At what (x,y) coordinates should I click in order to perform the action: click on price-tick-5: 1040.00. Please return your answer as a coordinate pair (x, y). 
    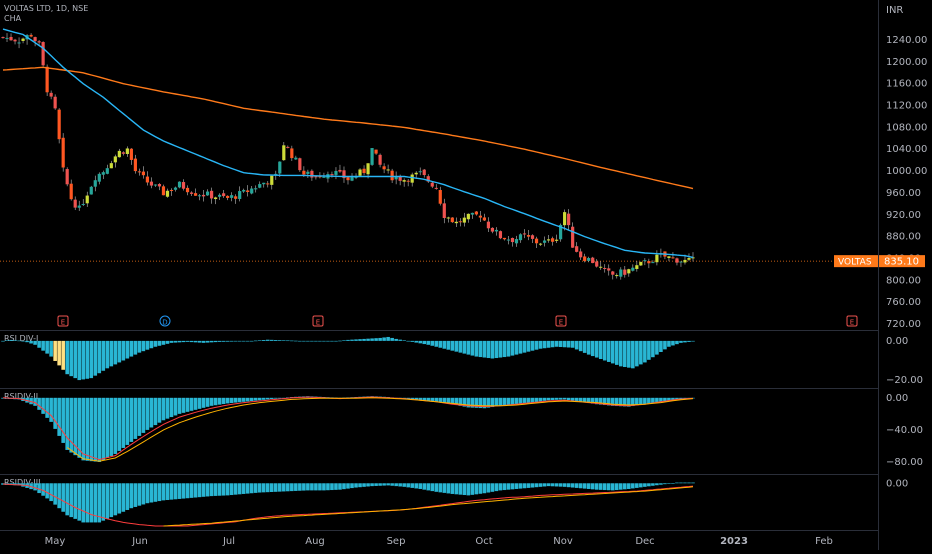
    Looking at the image, I should click on (906, 149).